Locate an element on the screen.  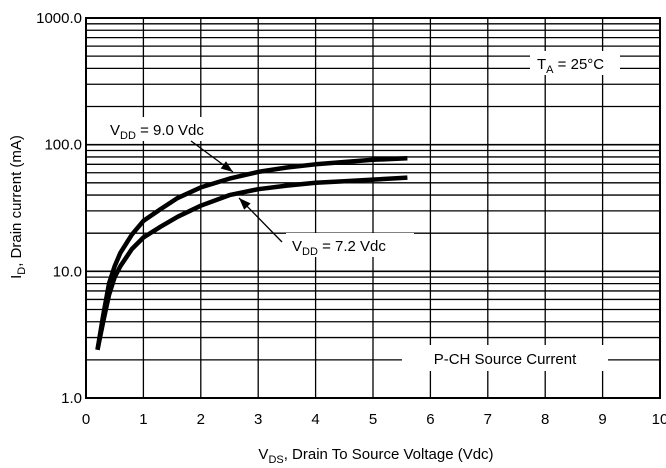
label-temperature-background is located at coordinates (575, 63).